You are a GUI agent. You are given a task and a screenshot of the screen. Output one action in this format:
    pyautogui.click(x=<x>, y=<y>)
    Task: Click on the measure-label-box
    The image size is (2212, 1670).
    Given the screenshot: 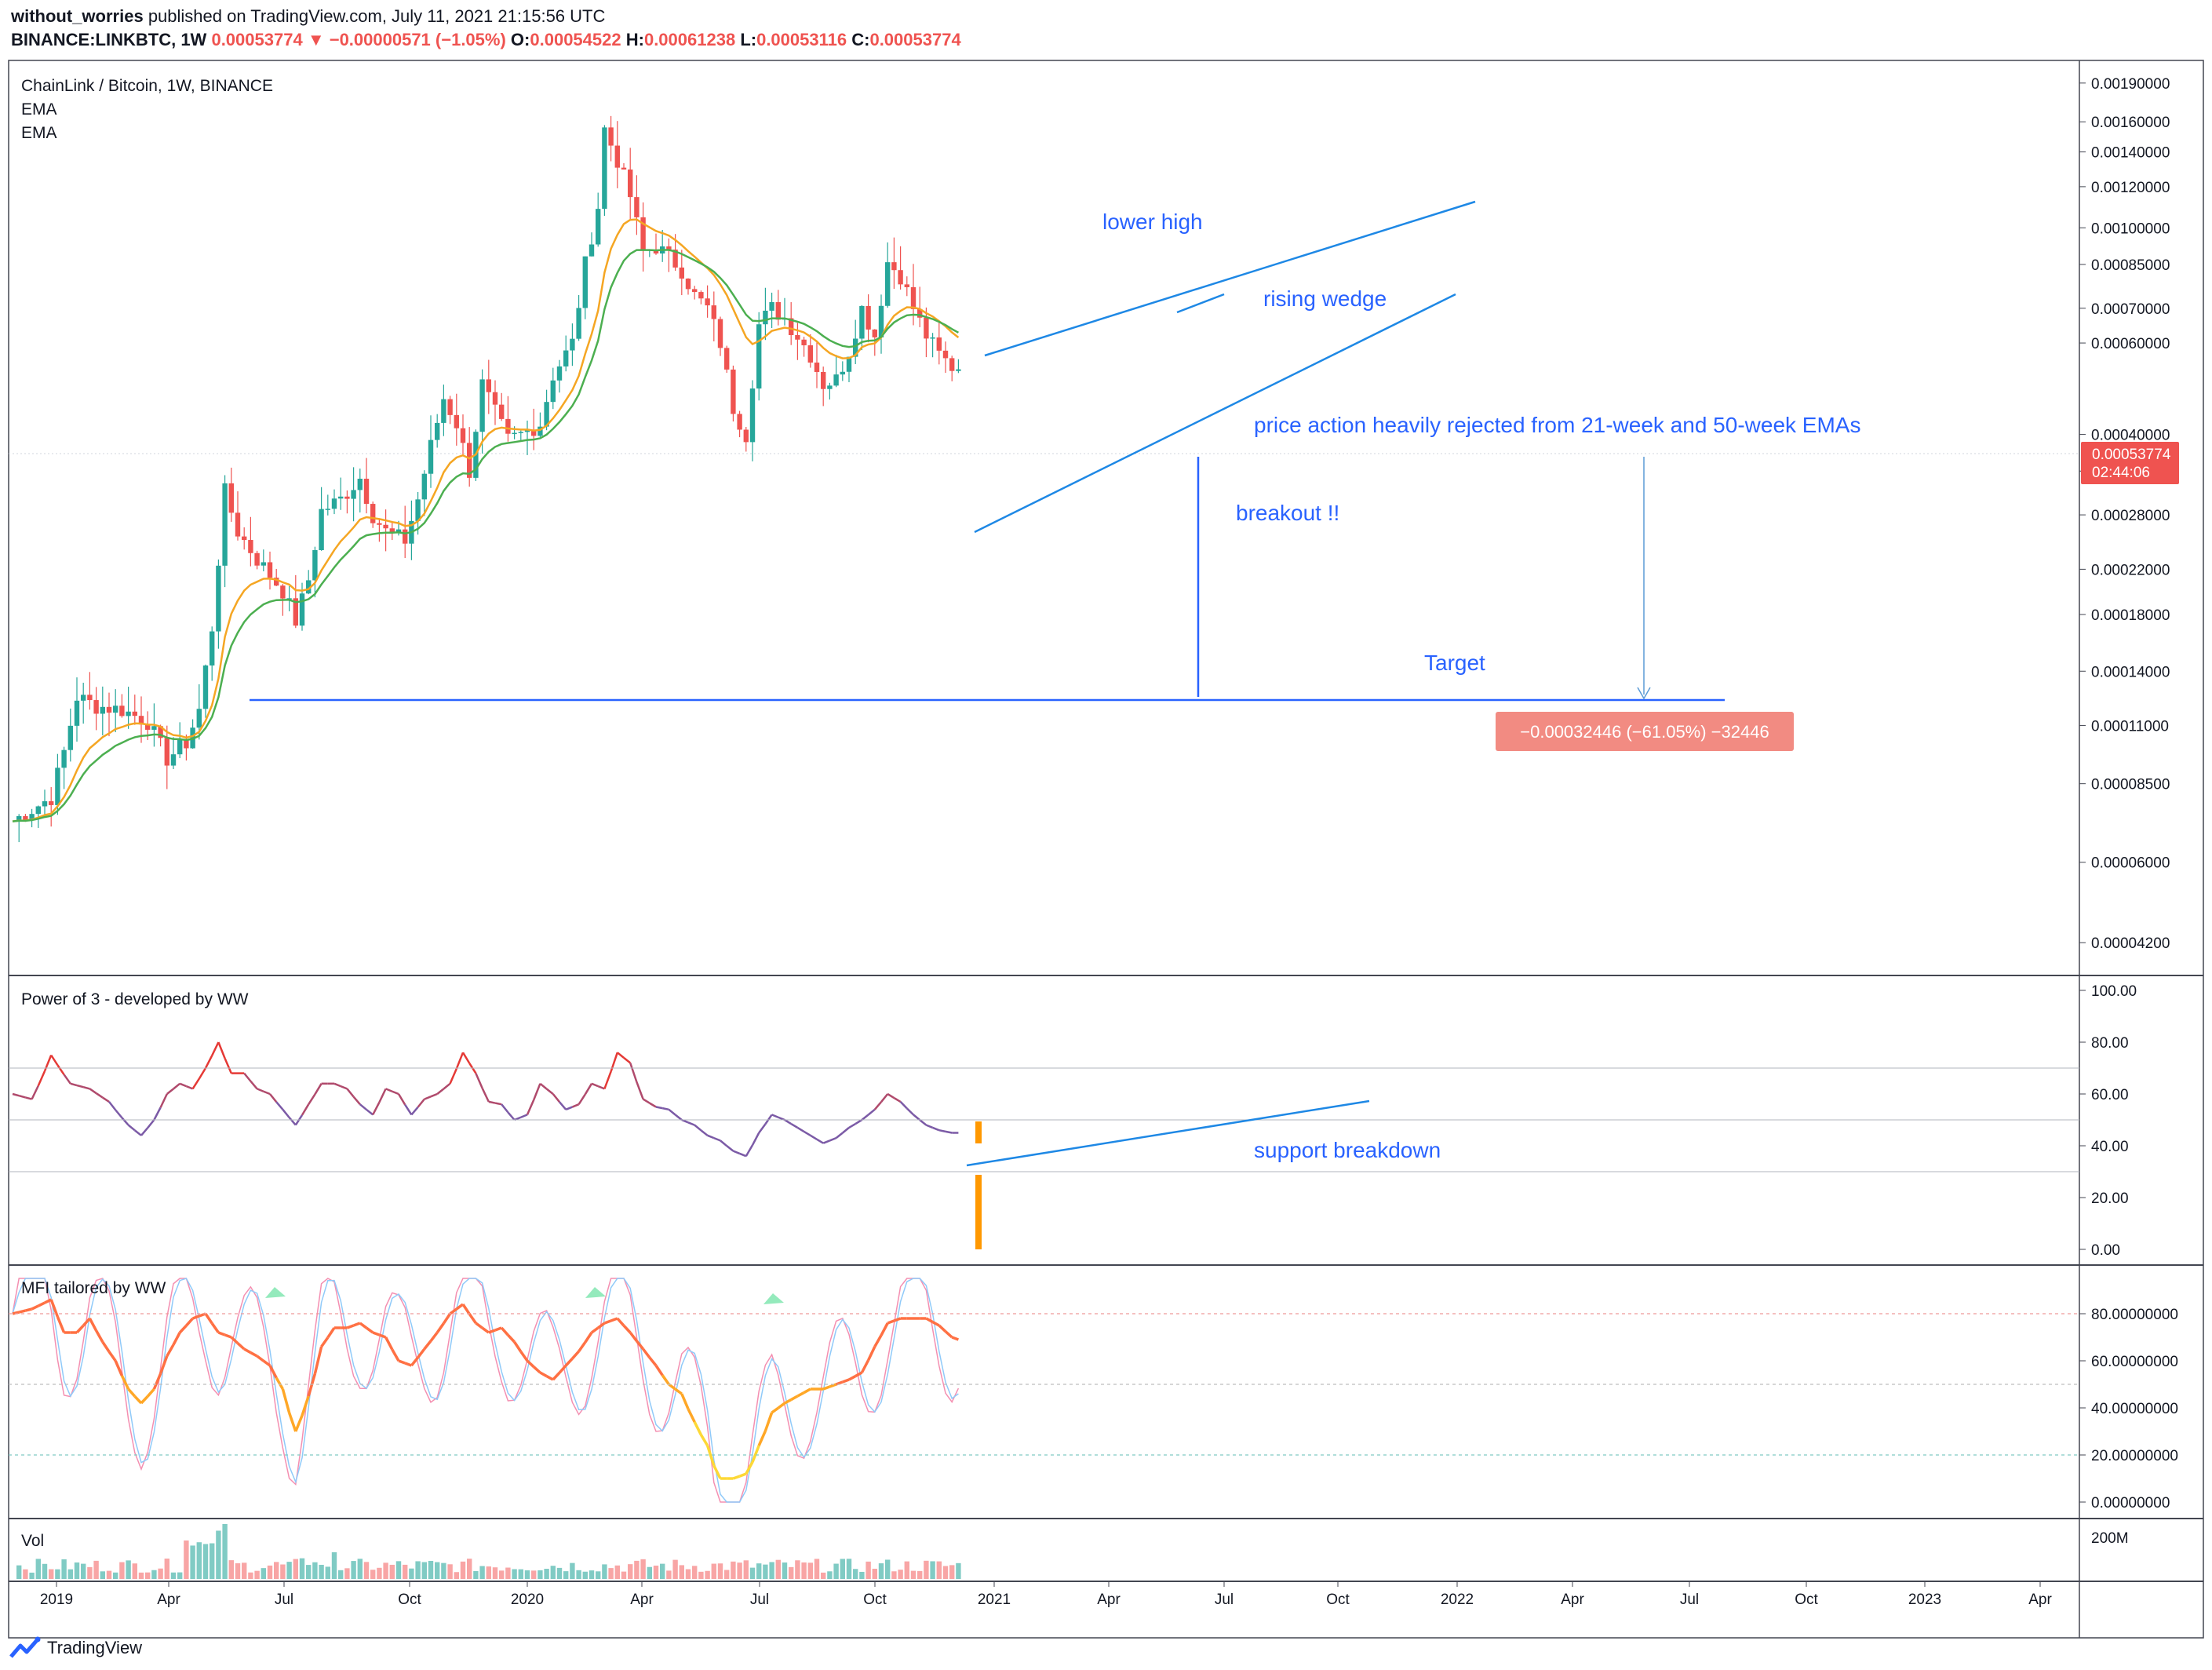 What is the action you would take?
    pyautogui.click(x=1645, y=731)
    